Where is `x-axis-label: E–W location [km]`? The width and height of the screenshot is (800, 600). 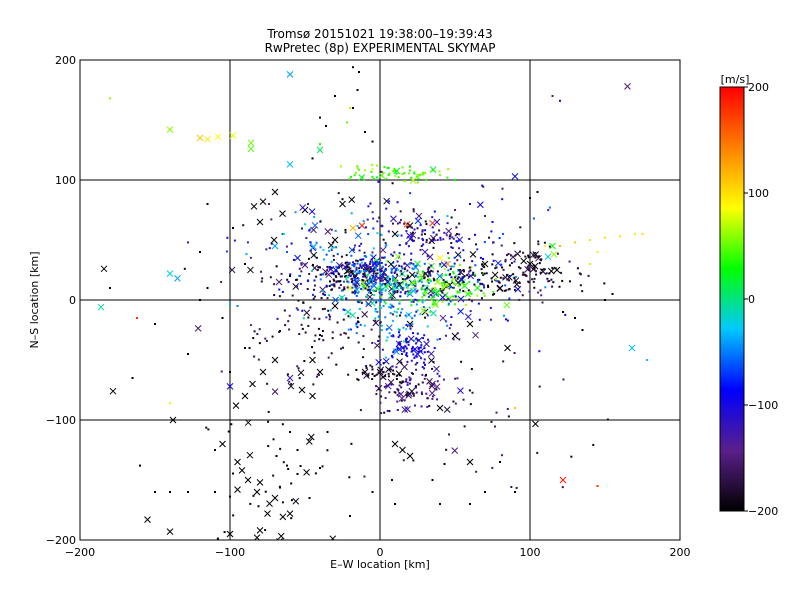 x-axis-label: E–W location [km] is located at coordinates (380, 564).